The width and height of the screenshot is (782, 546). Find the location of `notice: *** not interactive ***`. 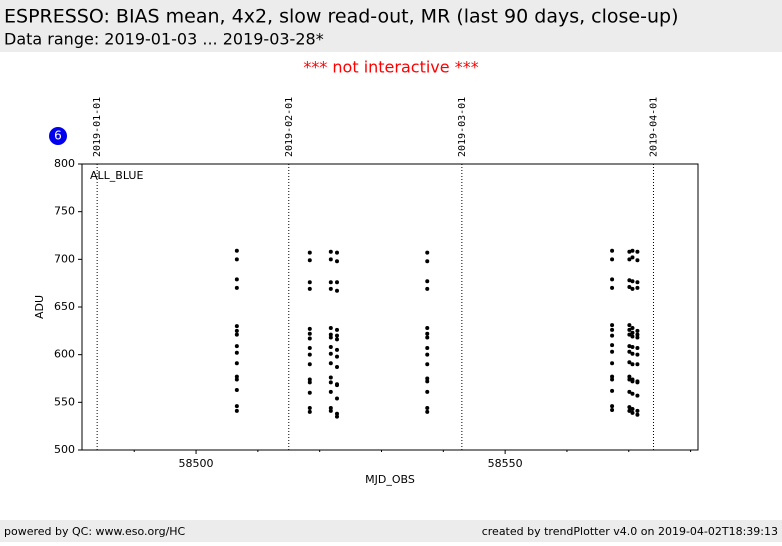

notice: *** not interactive *** is located at coordinates (390, 67).